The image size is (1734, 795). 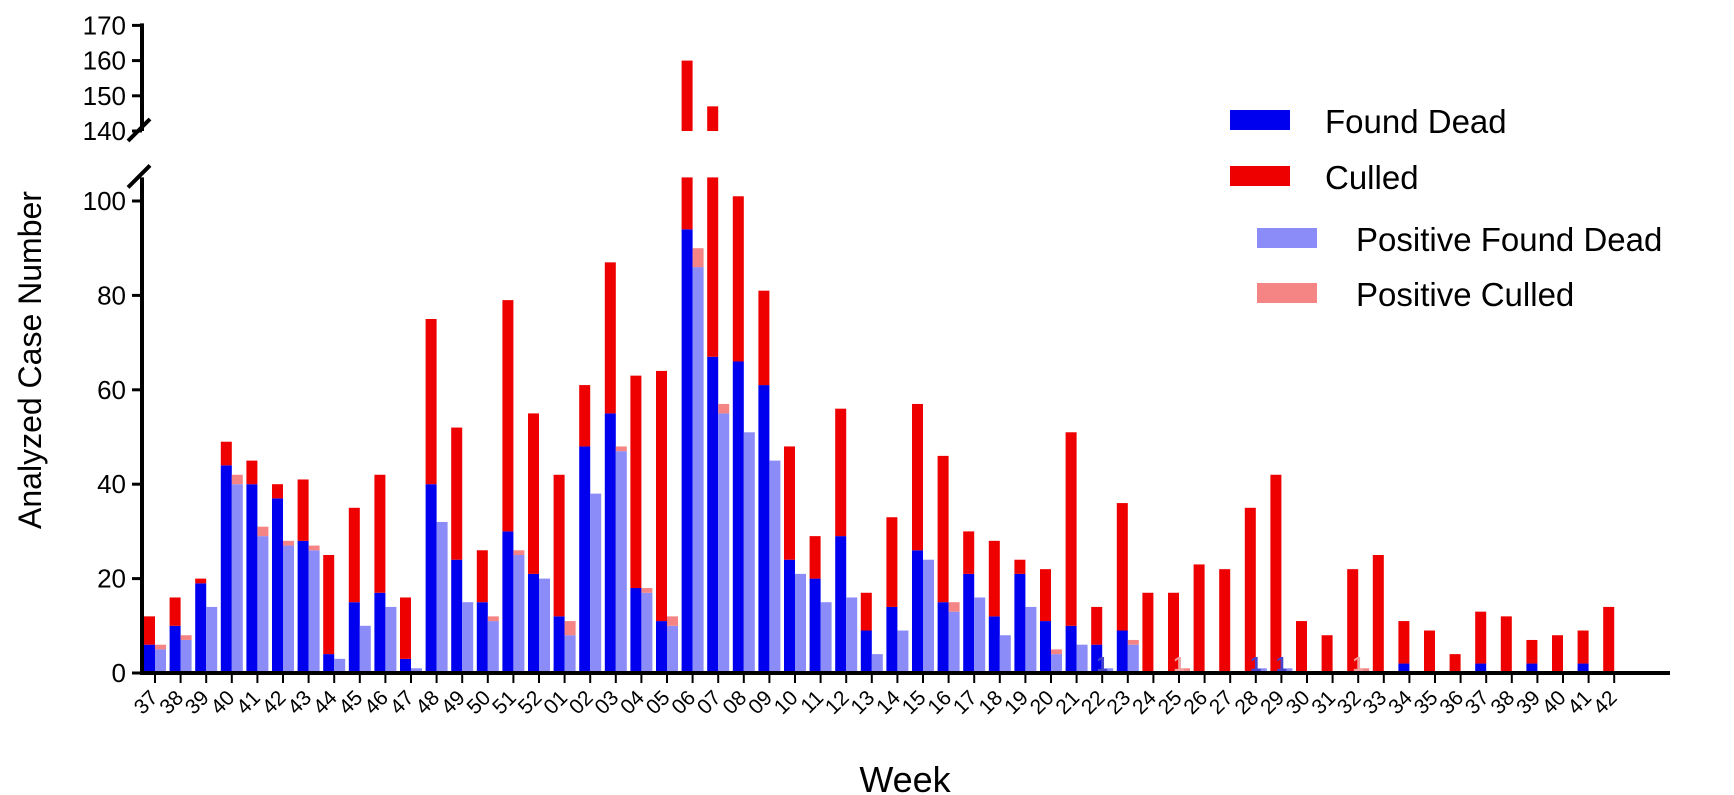 What do you see at coordinates (119, 673) in the screenshot?
I see `y-tick-label: 0` at bounding box center [119, 673].